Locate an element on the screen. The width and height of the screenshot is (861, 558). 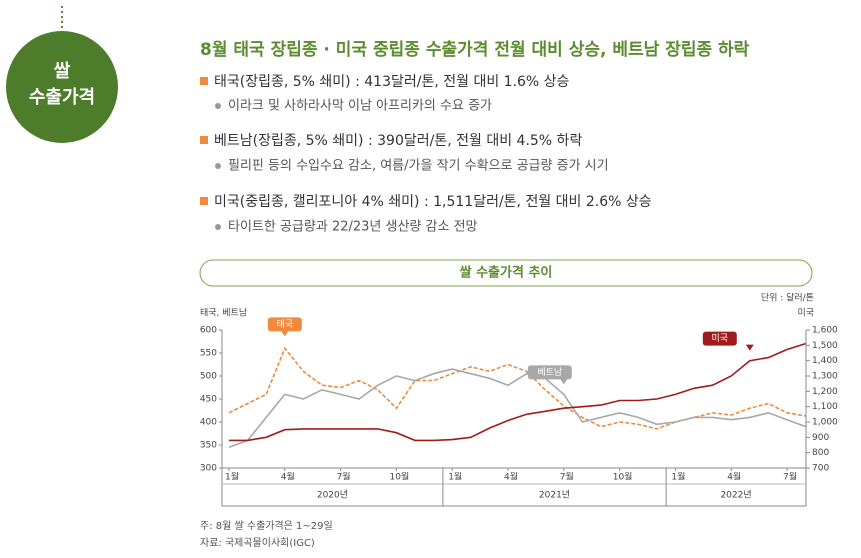
sub-bullet: 타이트한 공급량과 22/23년 생산량 감소 전망 is located at coordinates (353, 227).